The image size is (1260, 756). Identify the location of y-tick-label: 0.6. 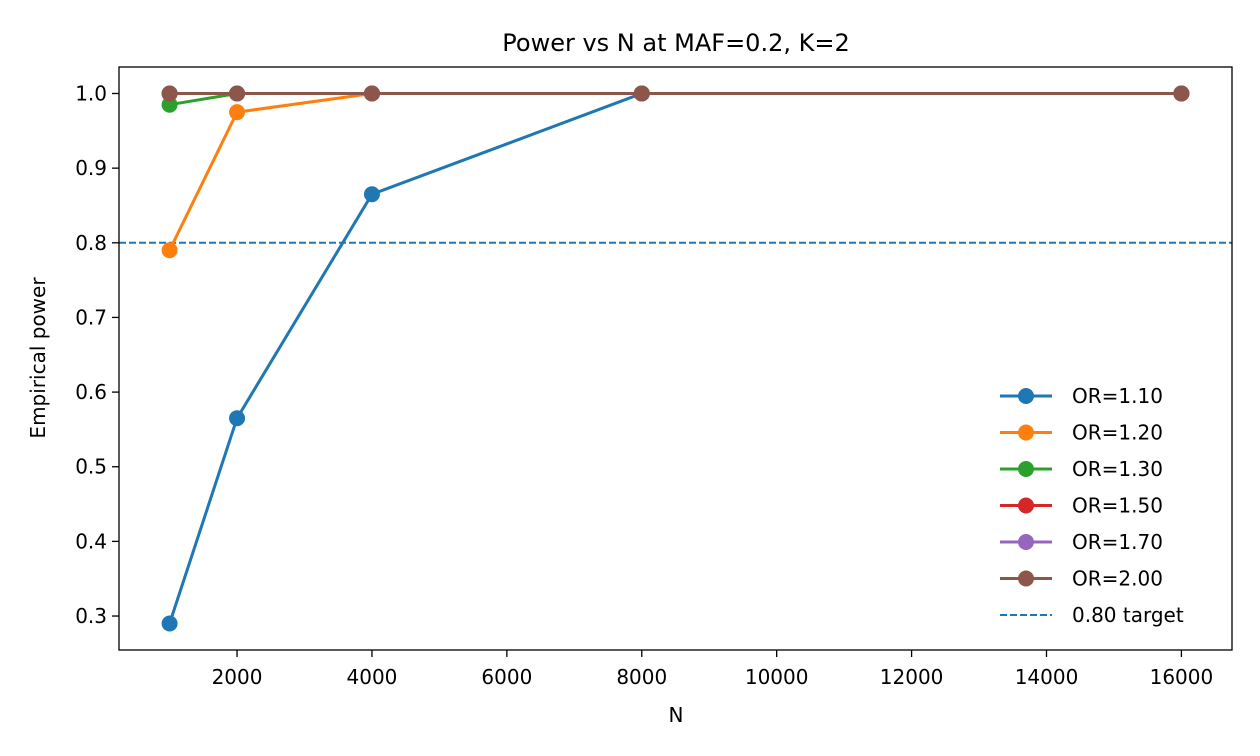
(91, 392).